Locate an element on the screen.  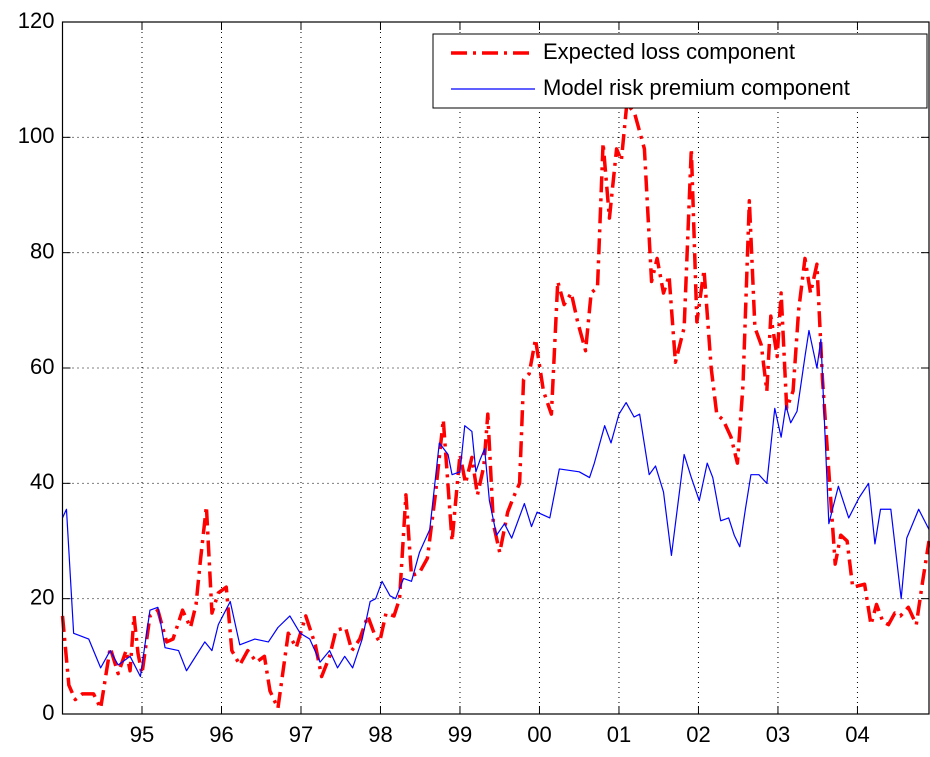
x-tick-label: 00 is located at coordinates (539, 734).